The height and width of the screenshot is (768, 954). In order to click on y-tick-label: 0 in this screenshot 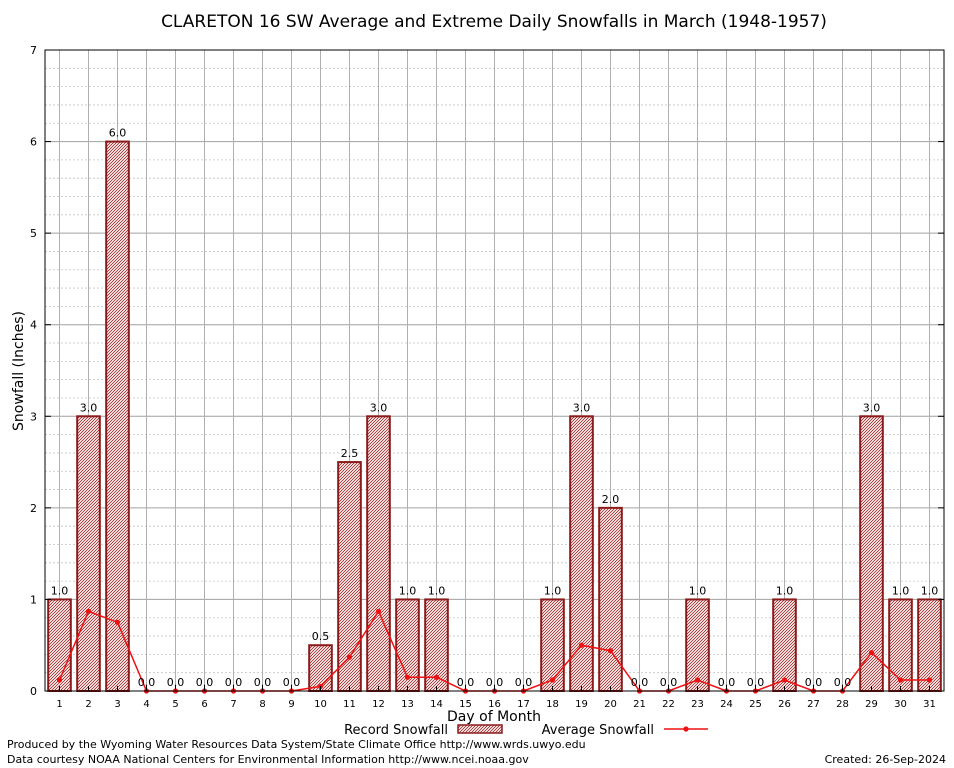, I will do `click(33, 691)`.